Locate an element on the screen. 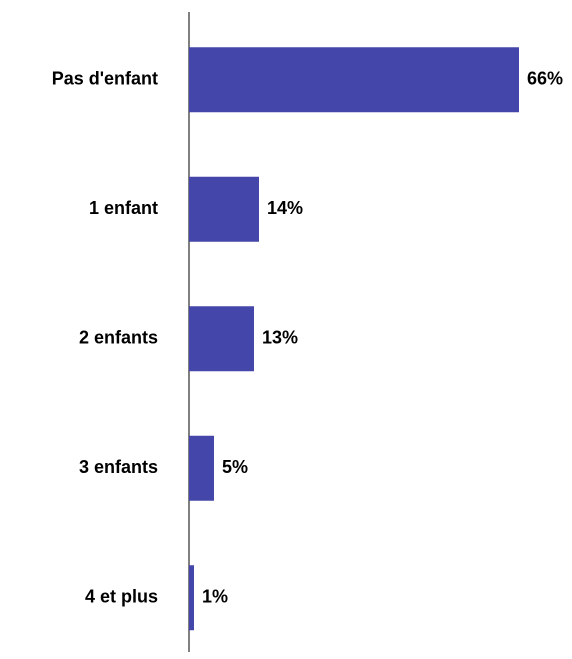 The height and width of the screenshot is (659, 572). category-label: 3 enfants is located at coordinates (118, 467).